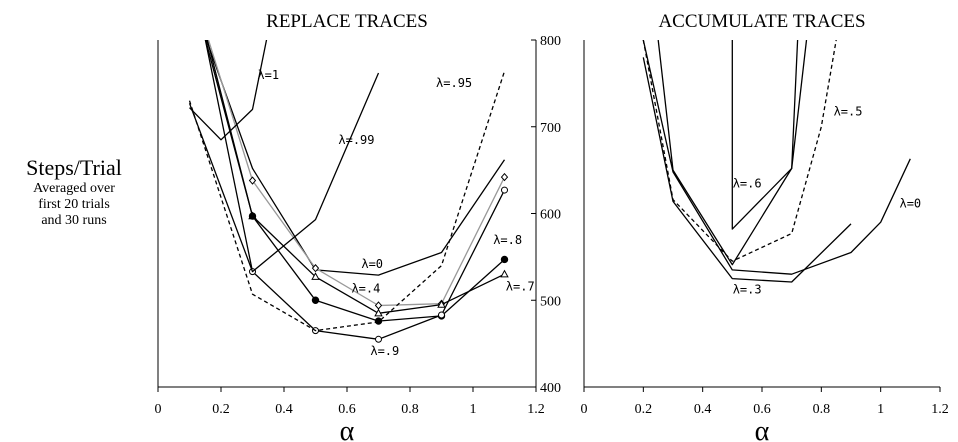  What do you see at coordinates (356, 140) in the screenshot?
I see `curve-label-lambda-p99: λ=.99` at bounding box center [356, 140].